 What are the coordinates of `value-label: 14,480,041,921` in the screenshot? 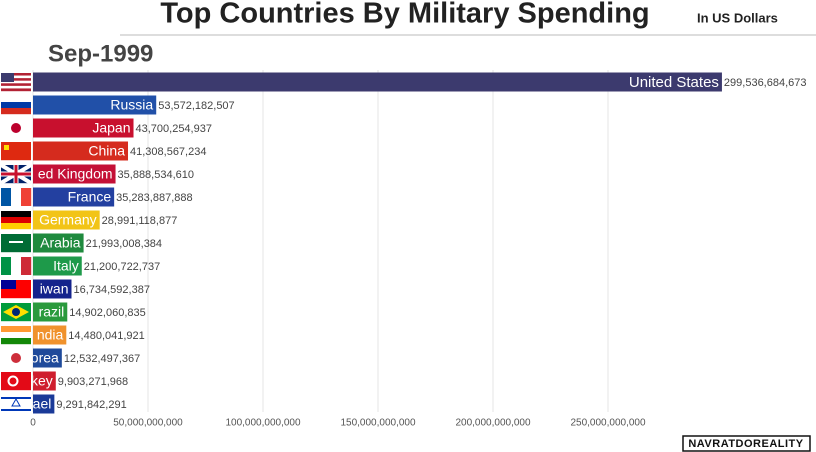 It's located at (106, 336).